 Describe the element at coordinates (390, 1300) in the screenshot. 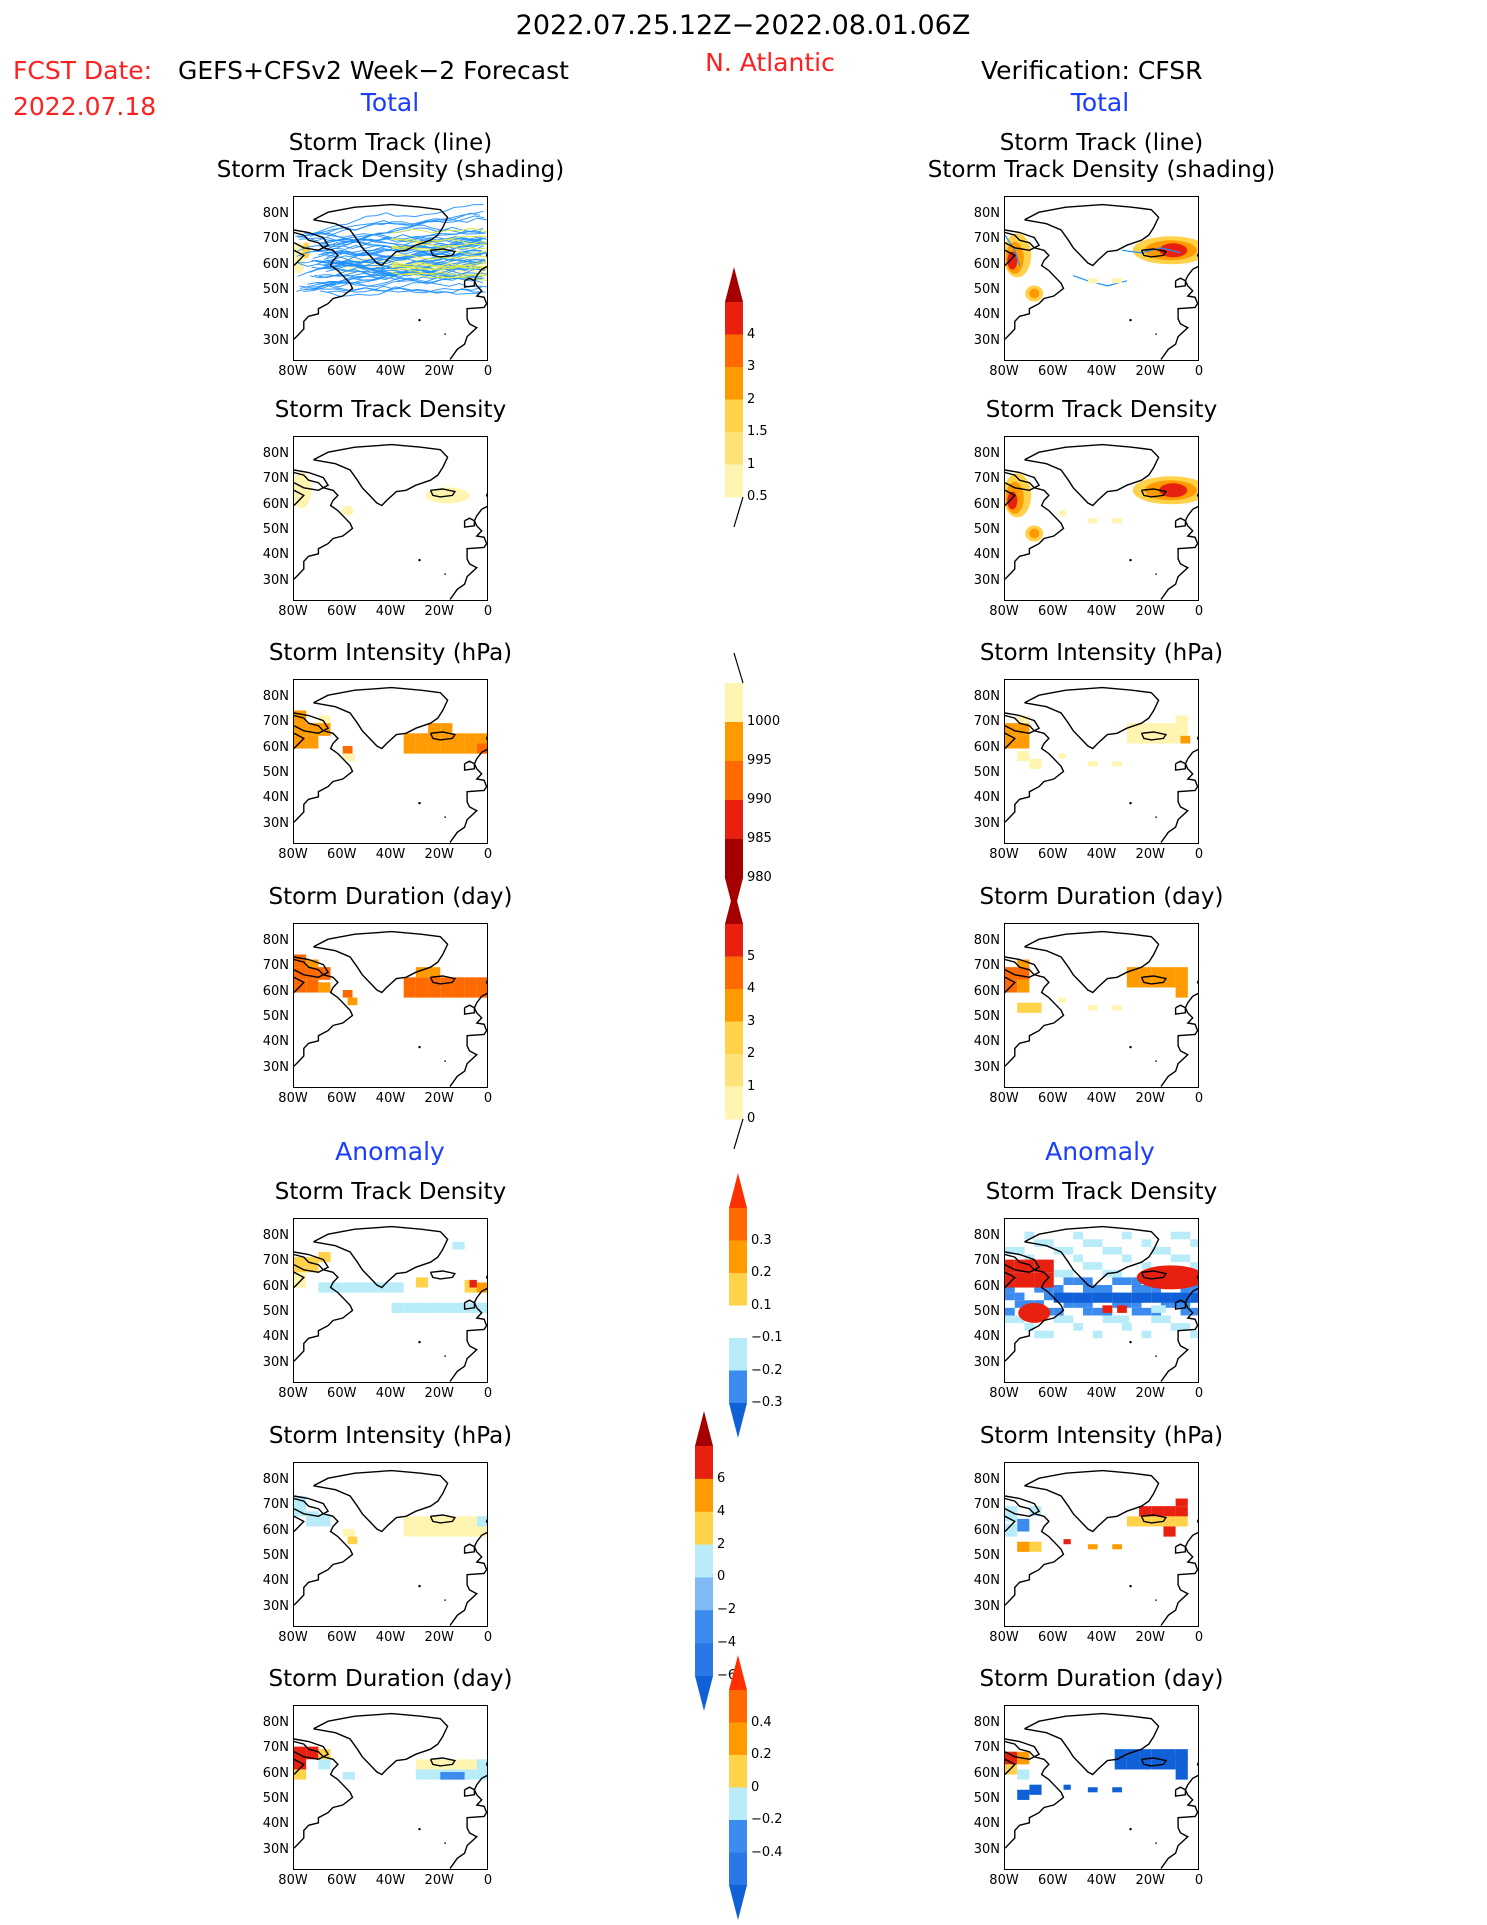

I see `map-panel-l-a_density` at that location.